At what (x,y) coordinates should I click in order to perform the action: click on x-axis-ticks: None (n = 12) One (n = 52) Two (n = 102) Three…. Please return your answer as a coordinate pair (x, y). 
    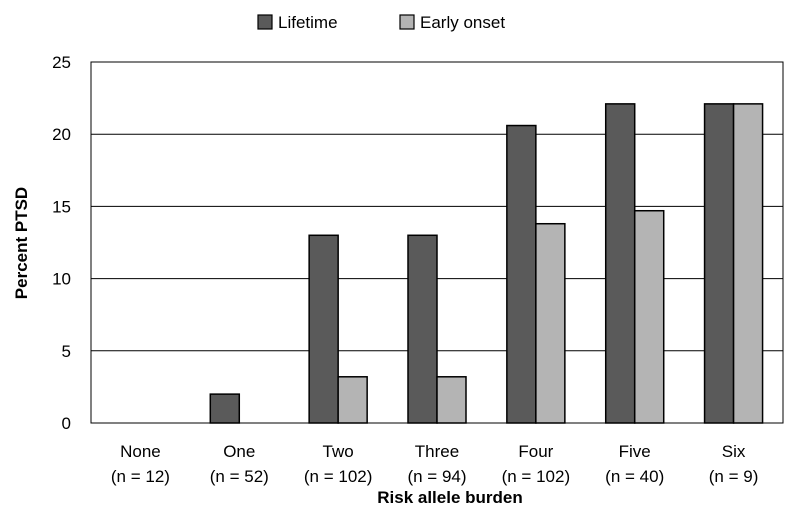
    Looking at the image, I should click on (434, 464).